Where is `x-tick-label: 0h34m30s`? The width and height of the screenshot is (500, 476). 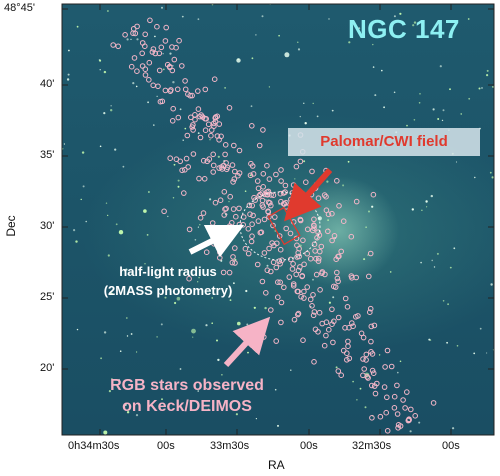 x-tick-label: 0h34m30s is located at coordinates (94, 446).